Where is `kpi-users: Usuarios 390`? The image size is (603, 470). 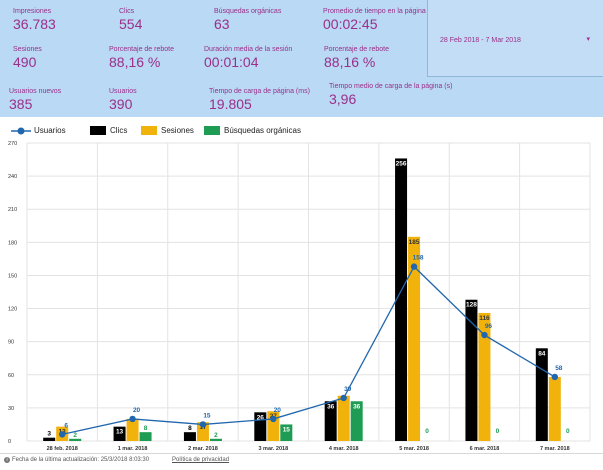
kpi-users: Usuarios 390 is located at coordinates (123, 99).